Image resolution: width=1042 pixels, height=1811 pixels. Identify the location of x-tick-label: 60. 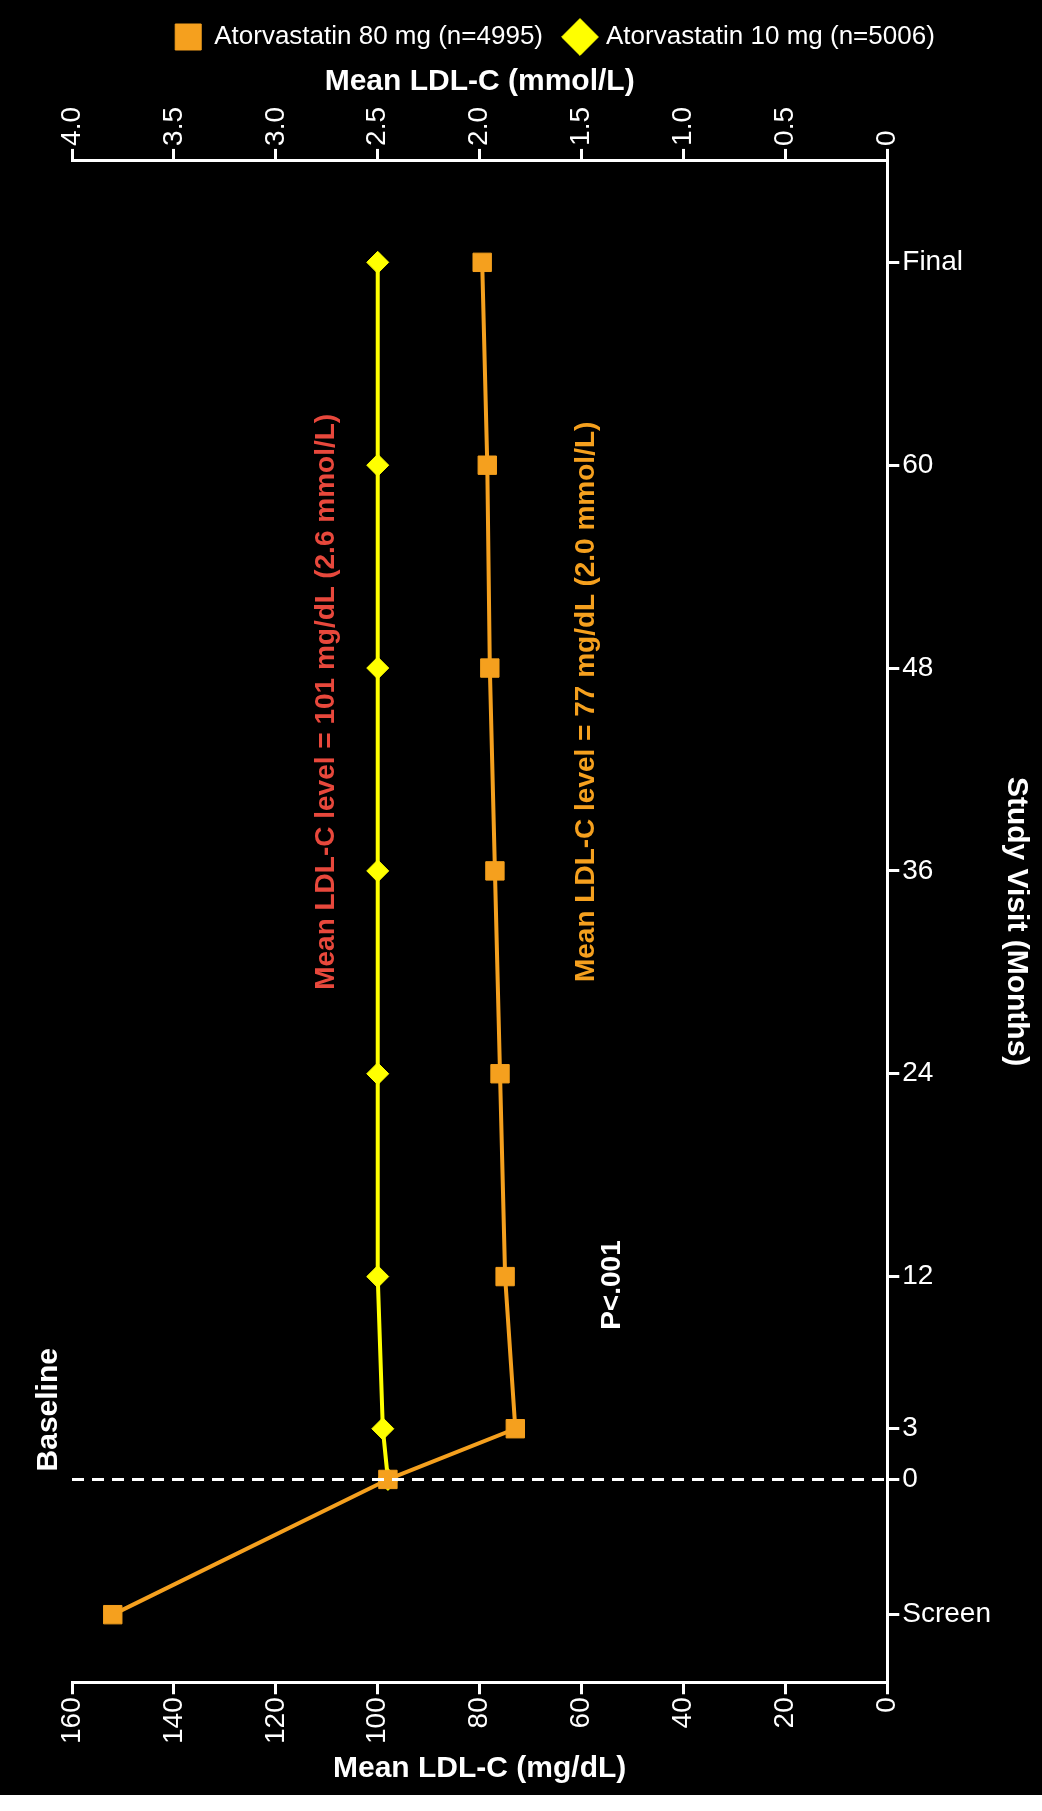
(580, 1713).